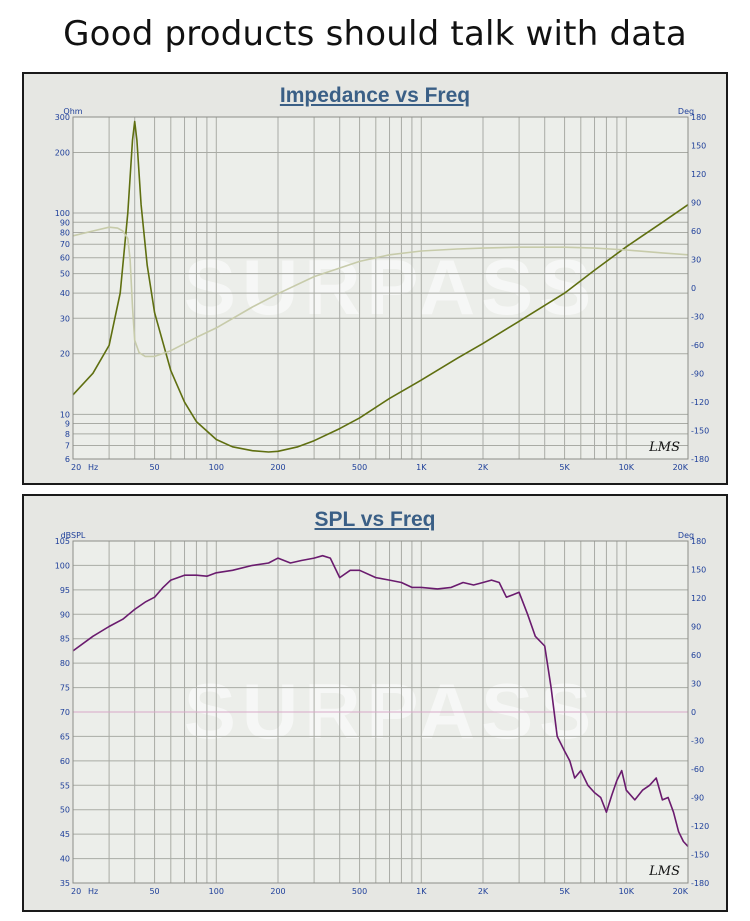  I want to click on y-tick-label: 65, so click(65, 736).